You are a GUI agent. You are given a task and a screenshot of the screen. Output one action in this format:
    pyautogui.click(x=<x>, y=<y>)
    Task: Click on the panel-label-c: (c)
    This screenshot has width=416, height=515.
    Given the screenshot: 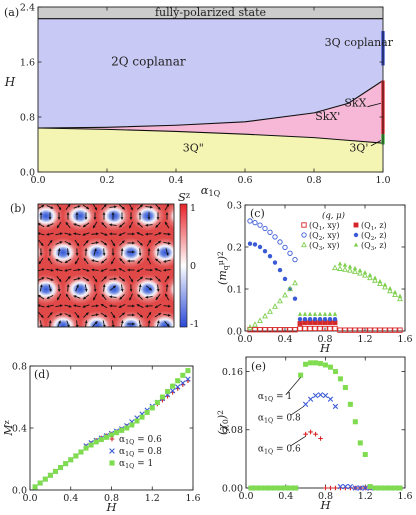 What is the action you would take?
    pyautogui.click(x=257, y=213)
    